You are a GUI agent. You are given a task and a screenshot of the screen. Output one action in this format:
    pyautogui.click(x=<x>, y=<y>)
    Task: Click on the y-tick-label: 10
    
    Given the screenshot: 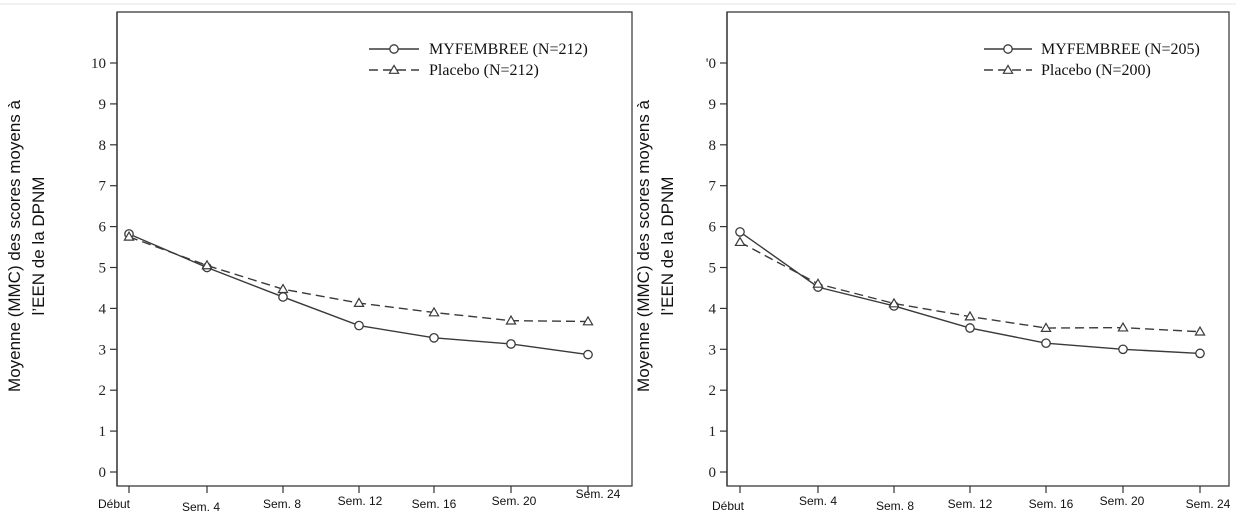 What is the action you would take?
    pyautogui.click(x=98, y=64)
    